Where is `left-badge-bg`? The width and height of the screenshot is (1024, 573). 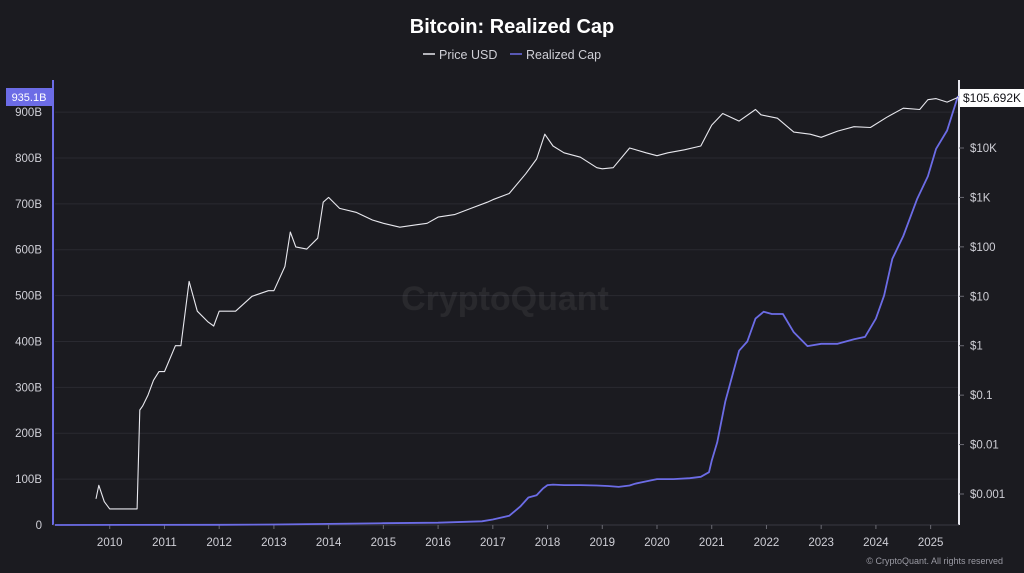 left-badge-bg is located at coordinates (29, 97).